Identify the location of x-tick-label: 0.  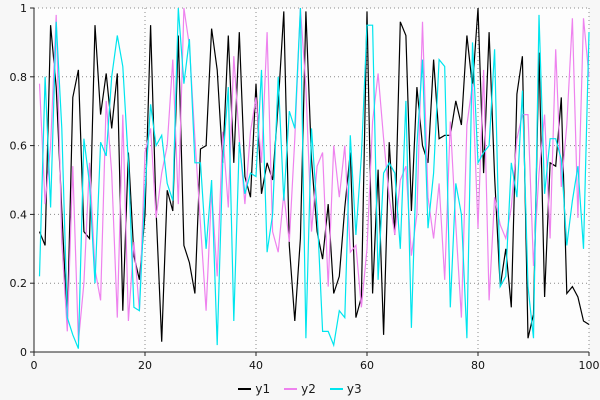
(34, 365).